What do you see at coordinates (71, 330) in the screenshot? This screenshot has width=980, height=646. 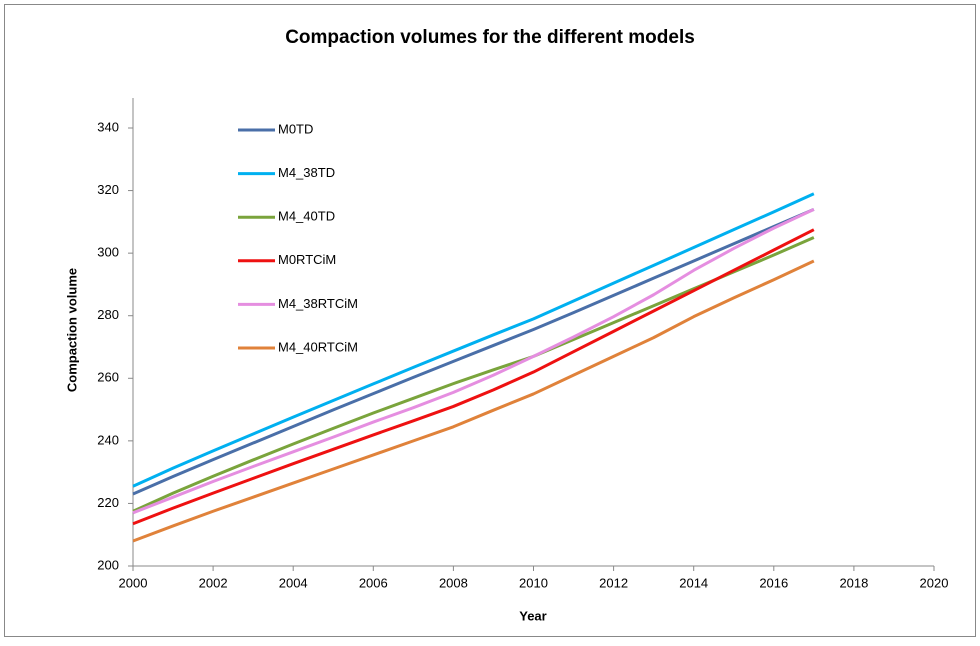 I see `y-axis-title: Compaction volume` at bounding box center [71, 330].